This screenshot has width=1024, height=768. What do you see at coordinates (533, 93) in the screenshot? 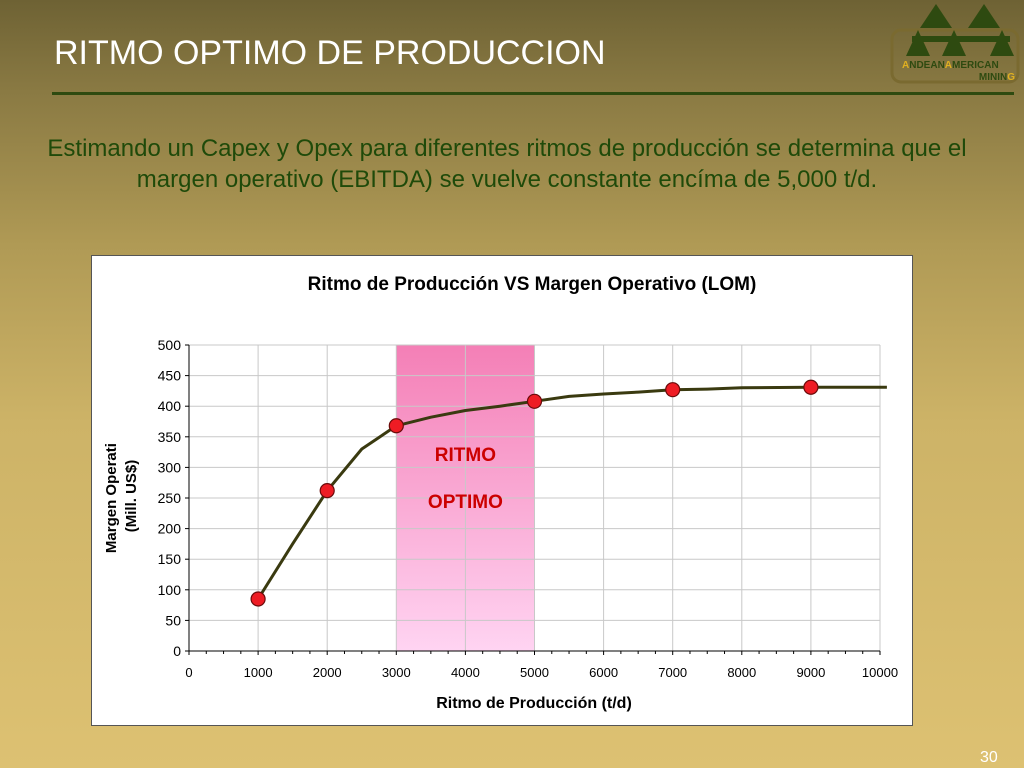
I see `title-divider` at bounding box center [533, 93].